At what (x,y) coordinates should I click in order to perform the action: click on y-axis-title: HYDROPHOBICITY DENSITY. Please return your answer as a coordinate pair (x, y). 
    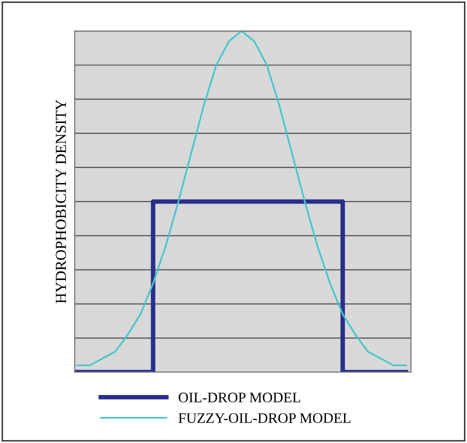
    Looking at the image, I should click on (61, 202).